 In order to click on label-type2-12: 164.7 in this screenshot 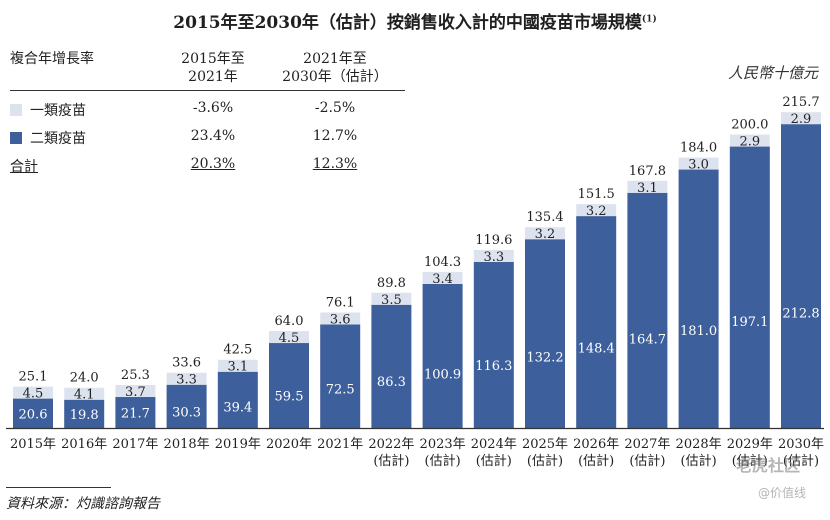, I will do `click(647, 340)`.